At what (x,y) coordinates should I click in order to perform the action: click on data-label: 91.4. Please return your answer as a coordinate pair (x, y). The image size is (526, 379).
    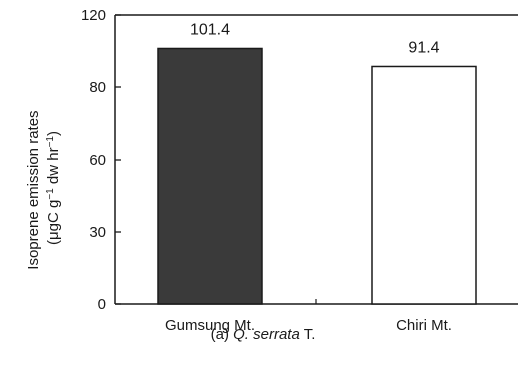
    Looking at the image, I should click on (423, 47).